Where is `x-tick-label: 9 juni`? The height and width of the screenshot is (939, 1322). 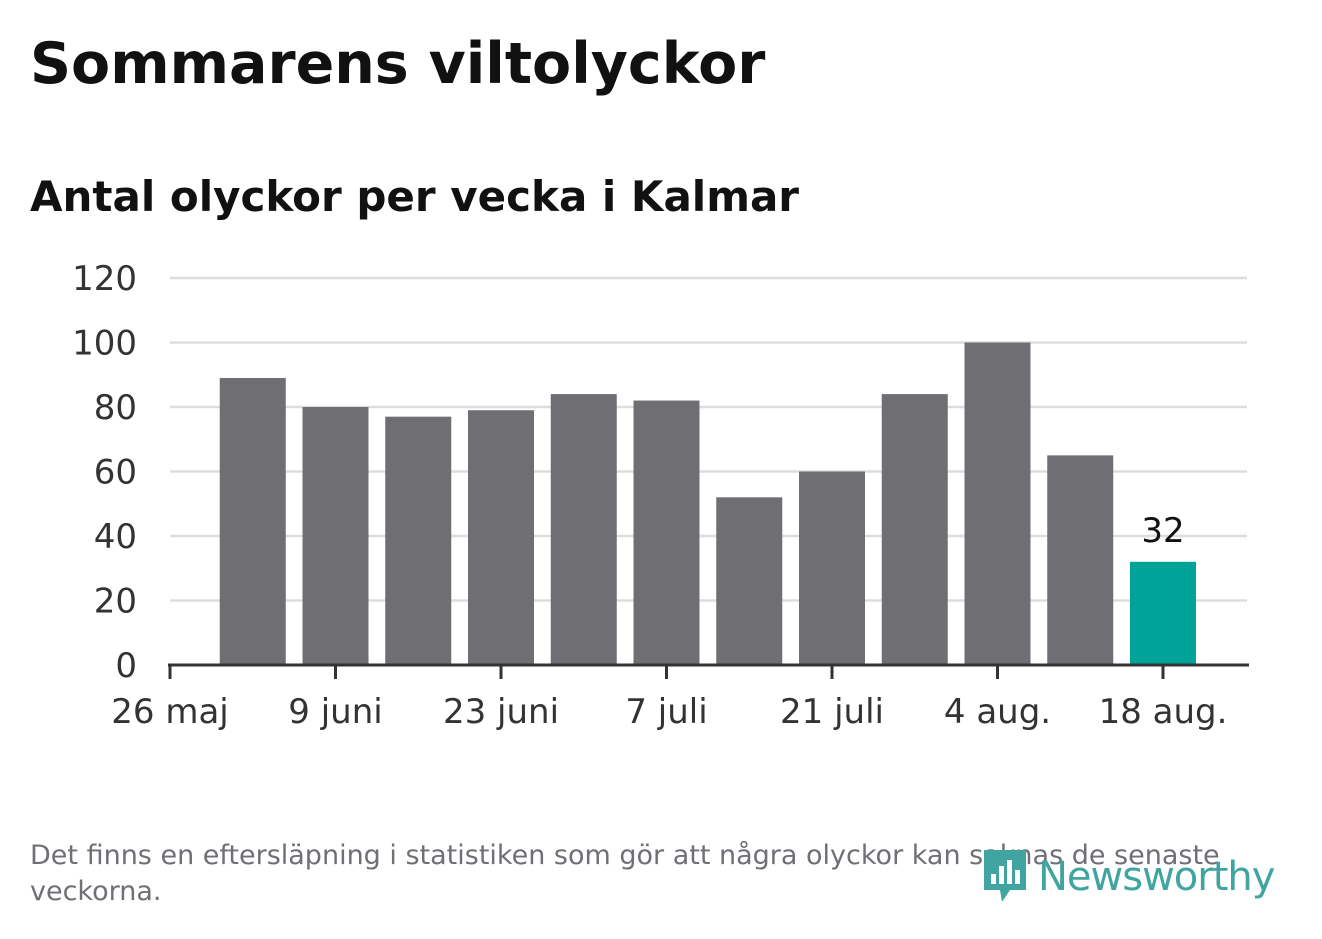
x-tick-label: 9 juni is located at coordinates (335, 712).